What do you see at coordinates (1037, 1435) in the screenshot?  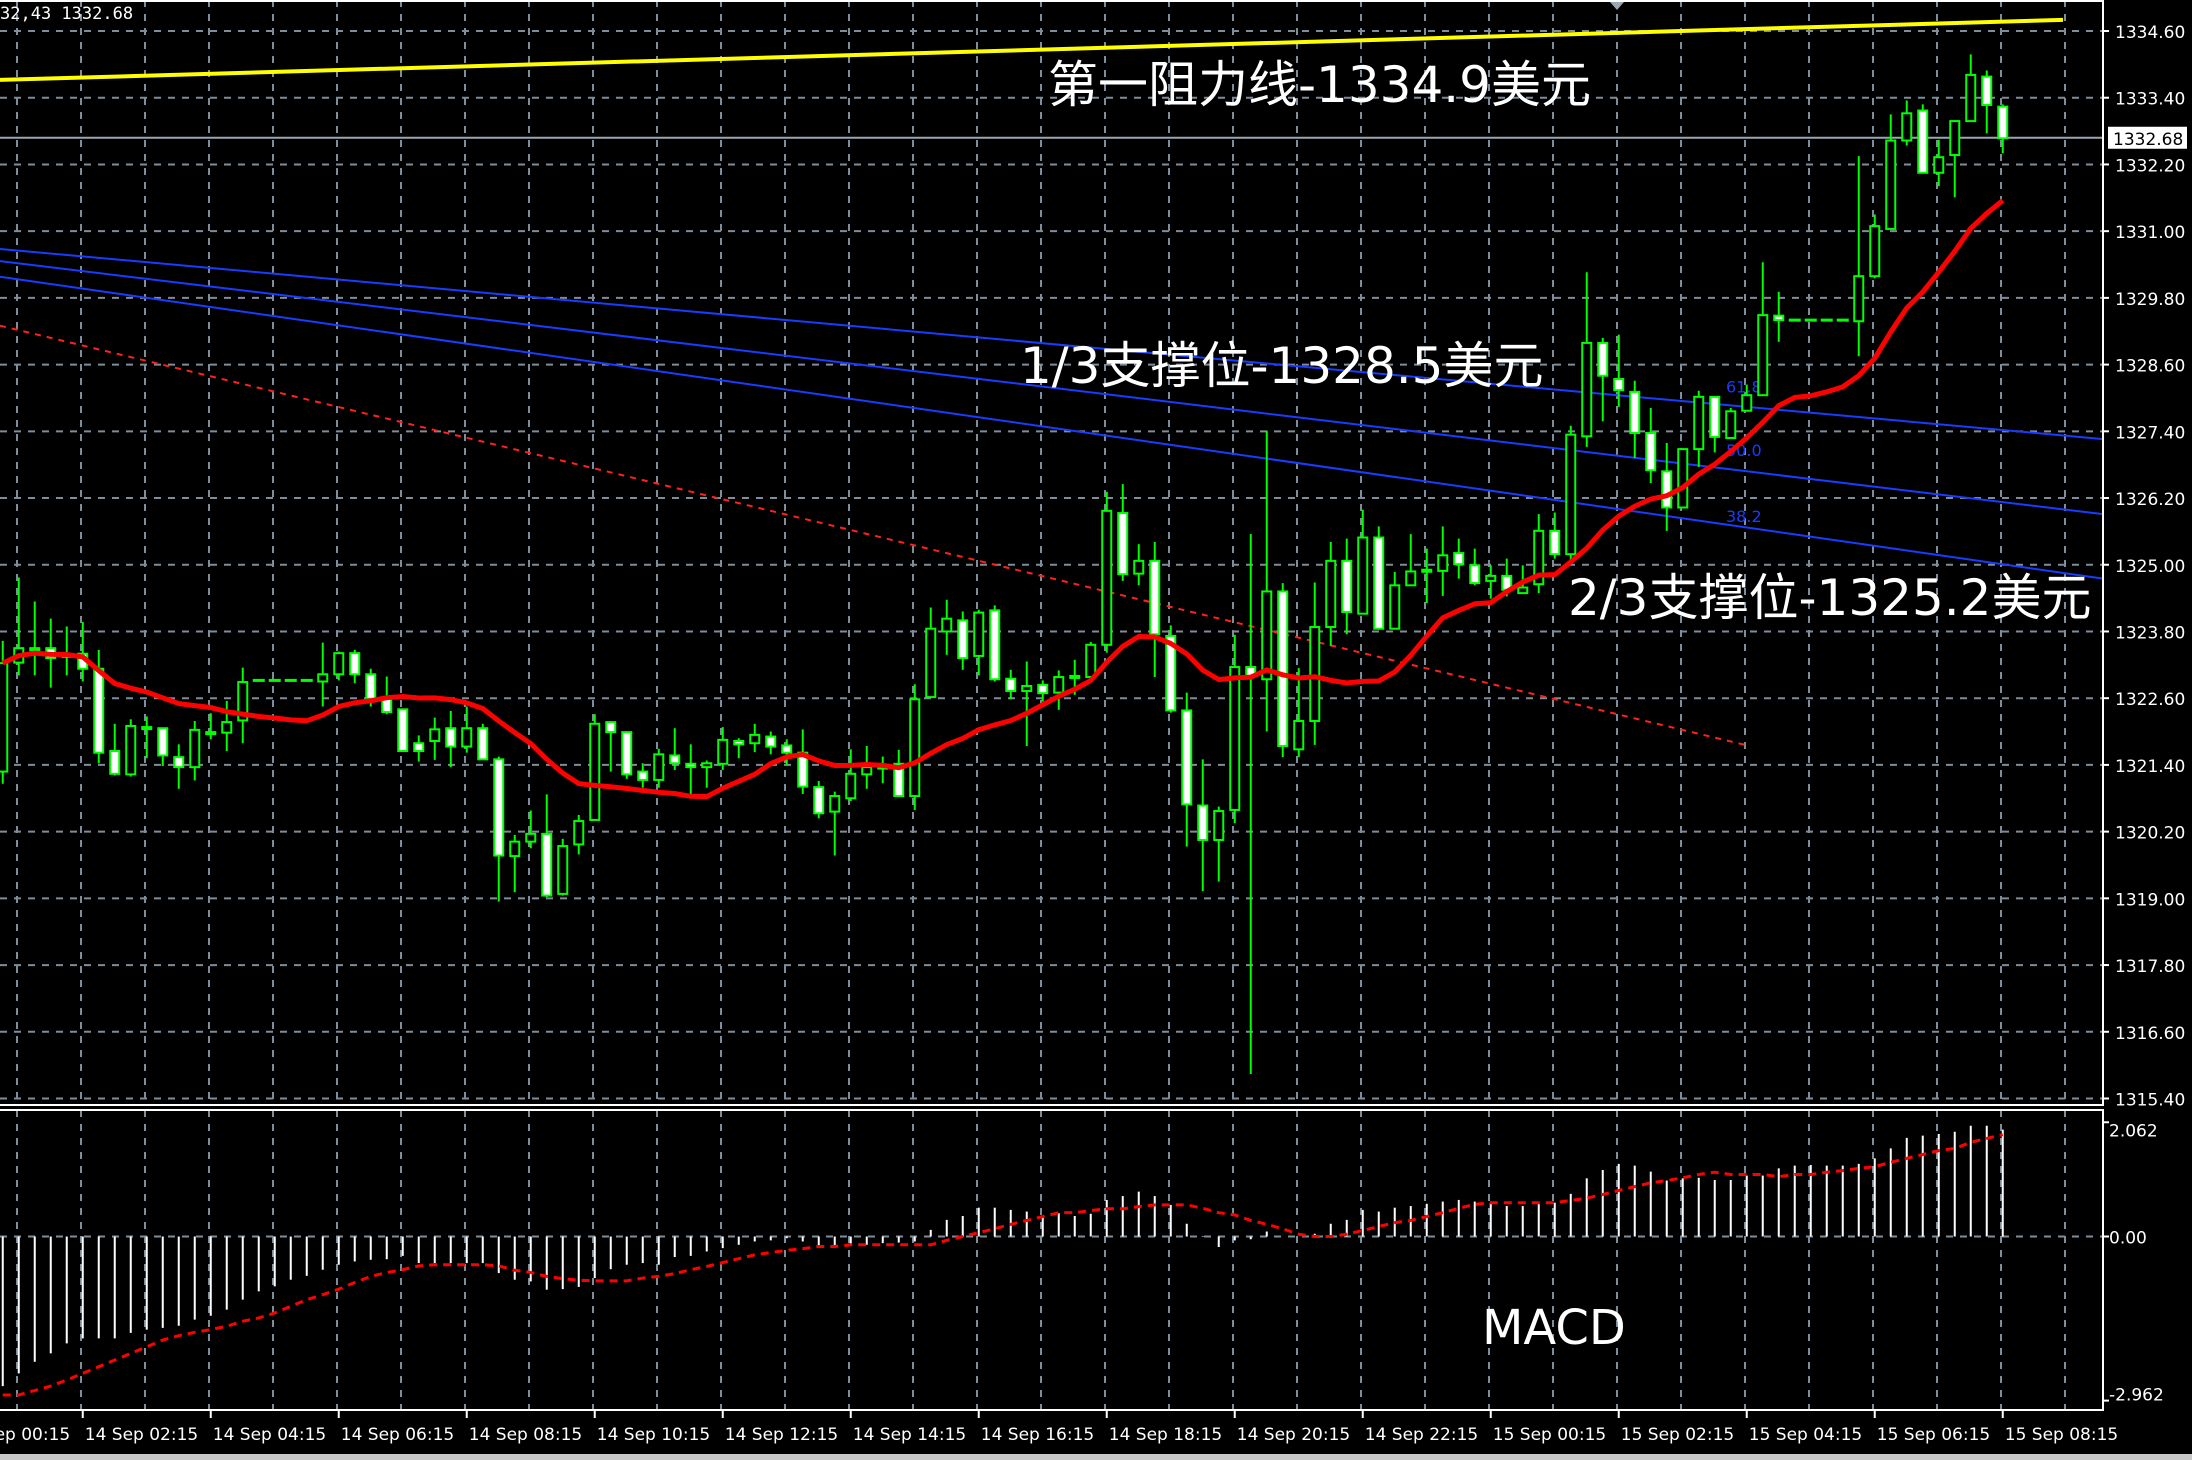 I see `time-axis-label: 14 Sep 16:15` at bounding box center [1037, 1435].